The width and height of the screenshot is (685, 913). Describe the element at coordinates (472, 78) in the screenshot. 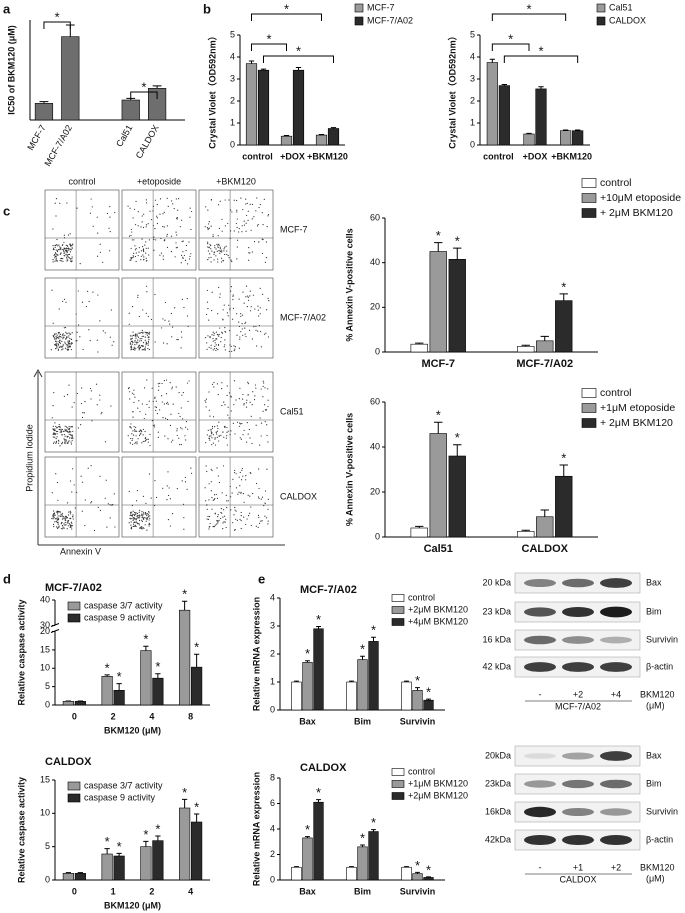

I see `y-tick-label: 3` at that location.